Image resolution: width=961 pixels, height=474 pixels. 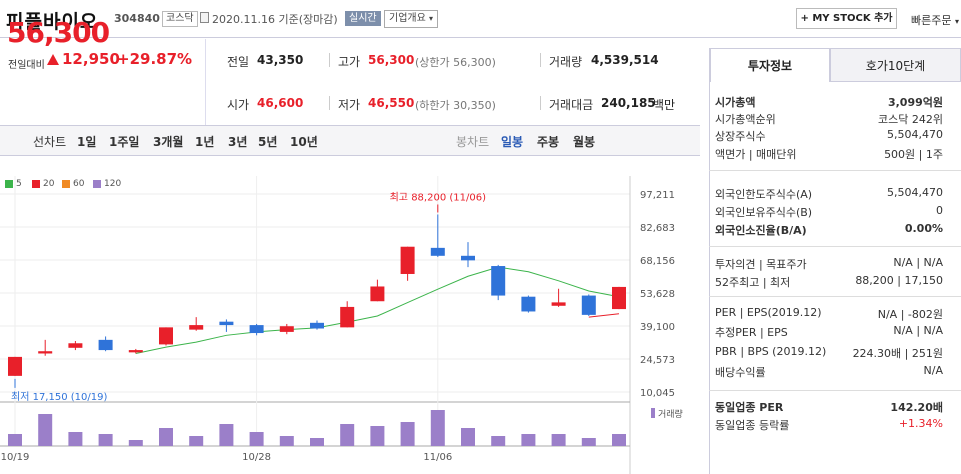 What do you see at coordinates (168, 142) in the screenshot?
I see `period-3m: 3개월` at bounding box center [168, 142].